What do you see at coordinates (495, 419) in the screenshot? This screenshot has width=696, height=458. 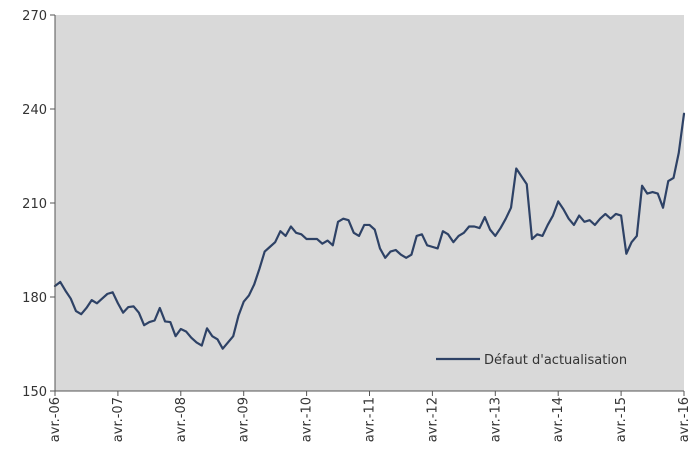 I see `x-tick-label: avr.-13` at bounding box center [495, 419].